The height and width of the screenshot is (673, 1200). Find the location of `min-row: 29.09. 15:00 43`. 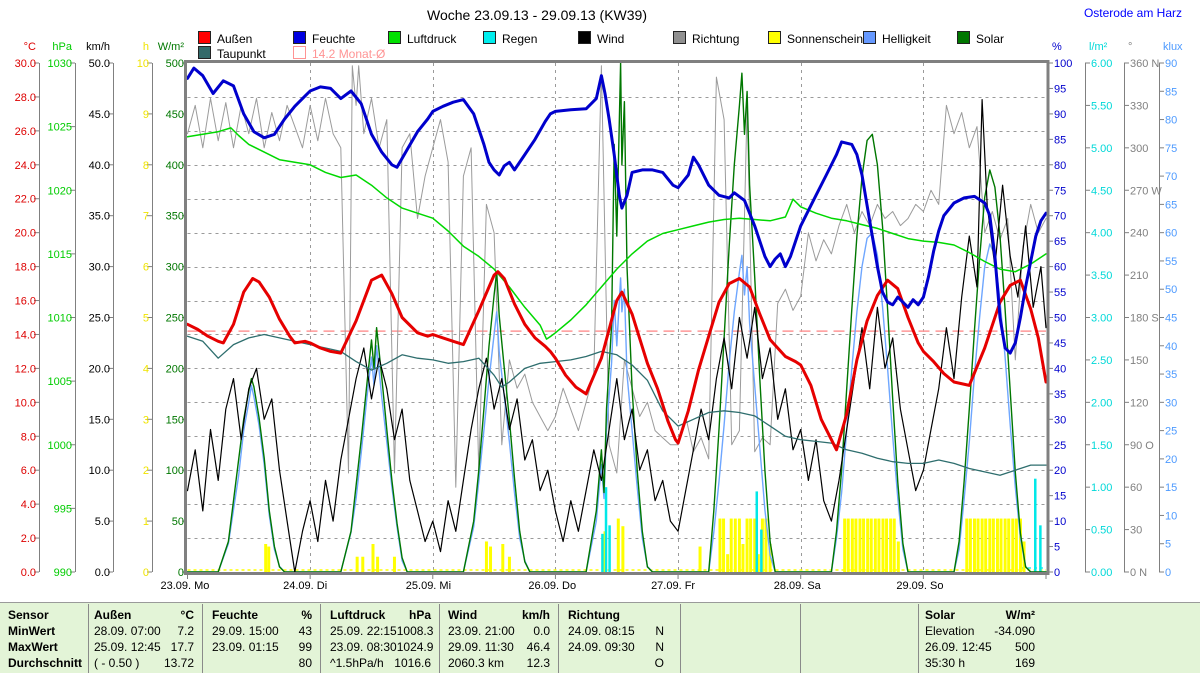

min-row: 29.09. 15:00 43 is located at coordinates (262, 631).